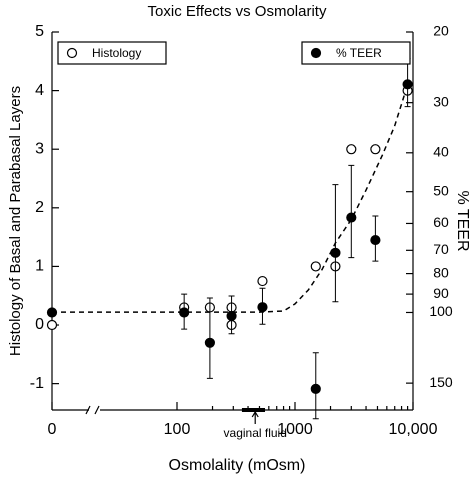  What do you see at coordinates (52, 429) in the screenshot?
I see `x-tick-label: 0` at bounding box center [52, 429].